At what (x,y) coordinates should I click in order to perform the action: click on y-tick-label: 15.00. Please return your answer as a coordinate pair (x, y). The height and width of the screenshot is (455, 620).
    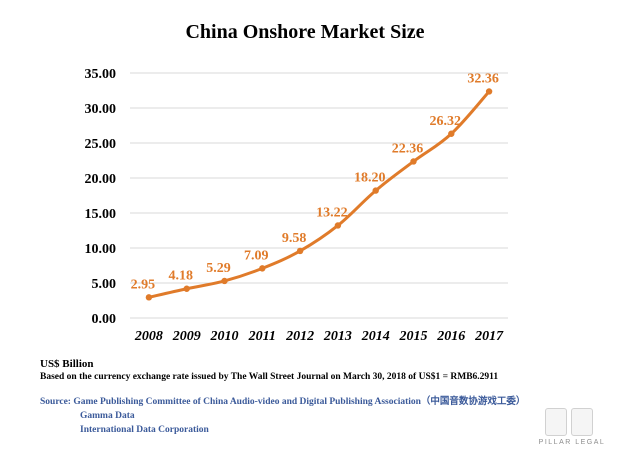
    Looking at the image, I should click on (101, 214).